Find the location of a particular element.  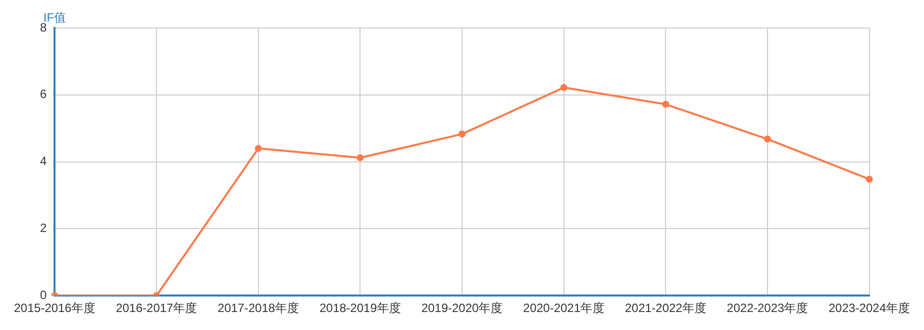

x-tick-label: 2022-2023年度 is located at coordinates (767, 308).